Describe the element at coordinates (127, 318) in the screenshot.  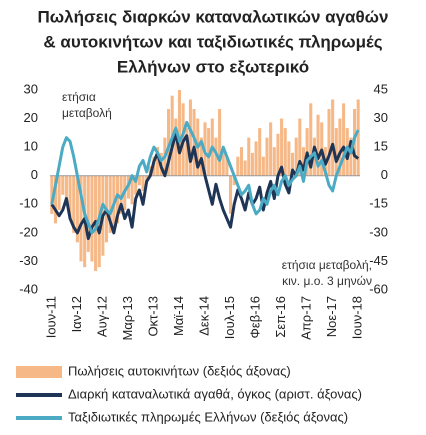
I see `x-tick-label: Μαρ-13` at that location.